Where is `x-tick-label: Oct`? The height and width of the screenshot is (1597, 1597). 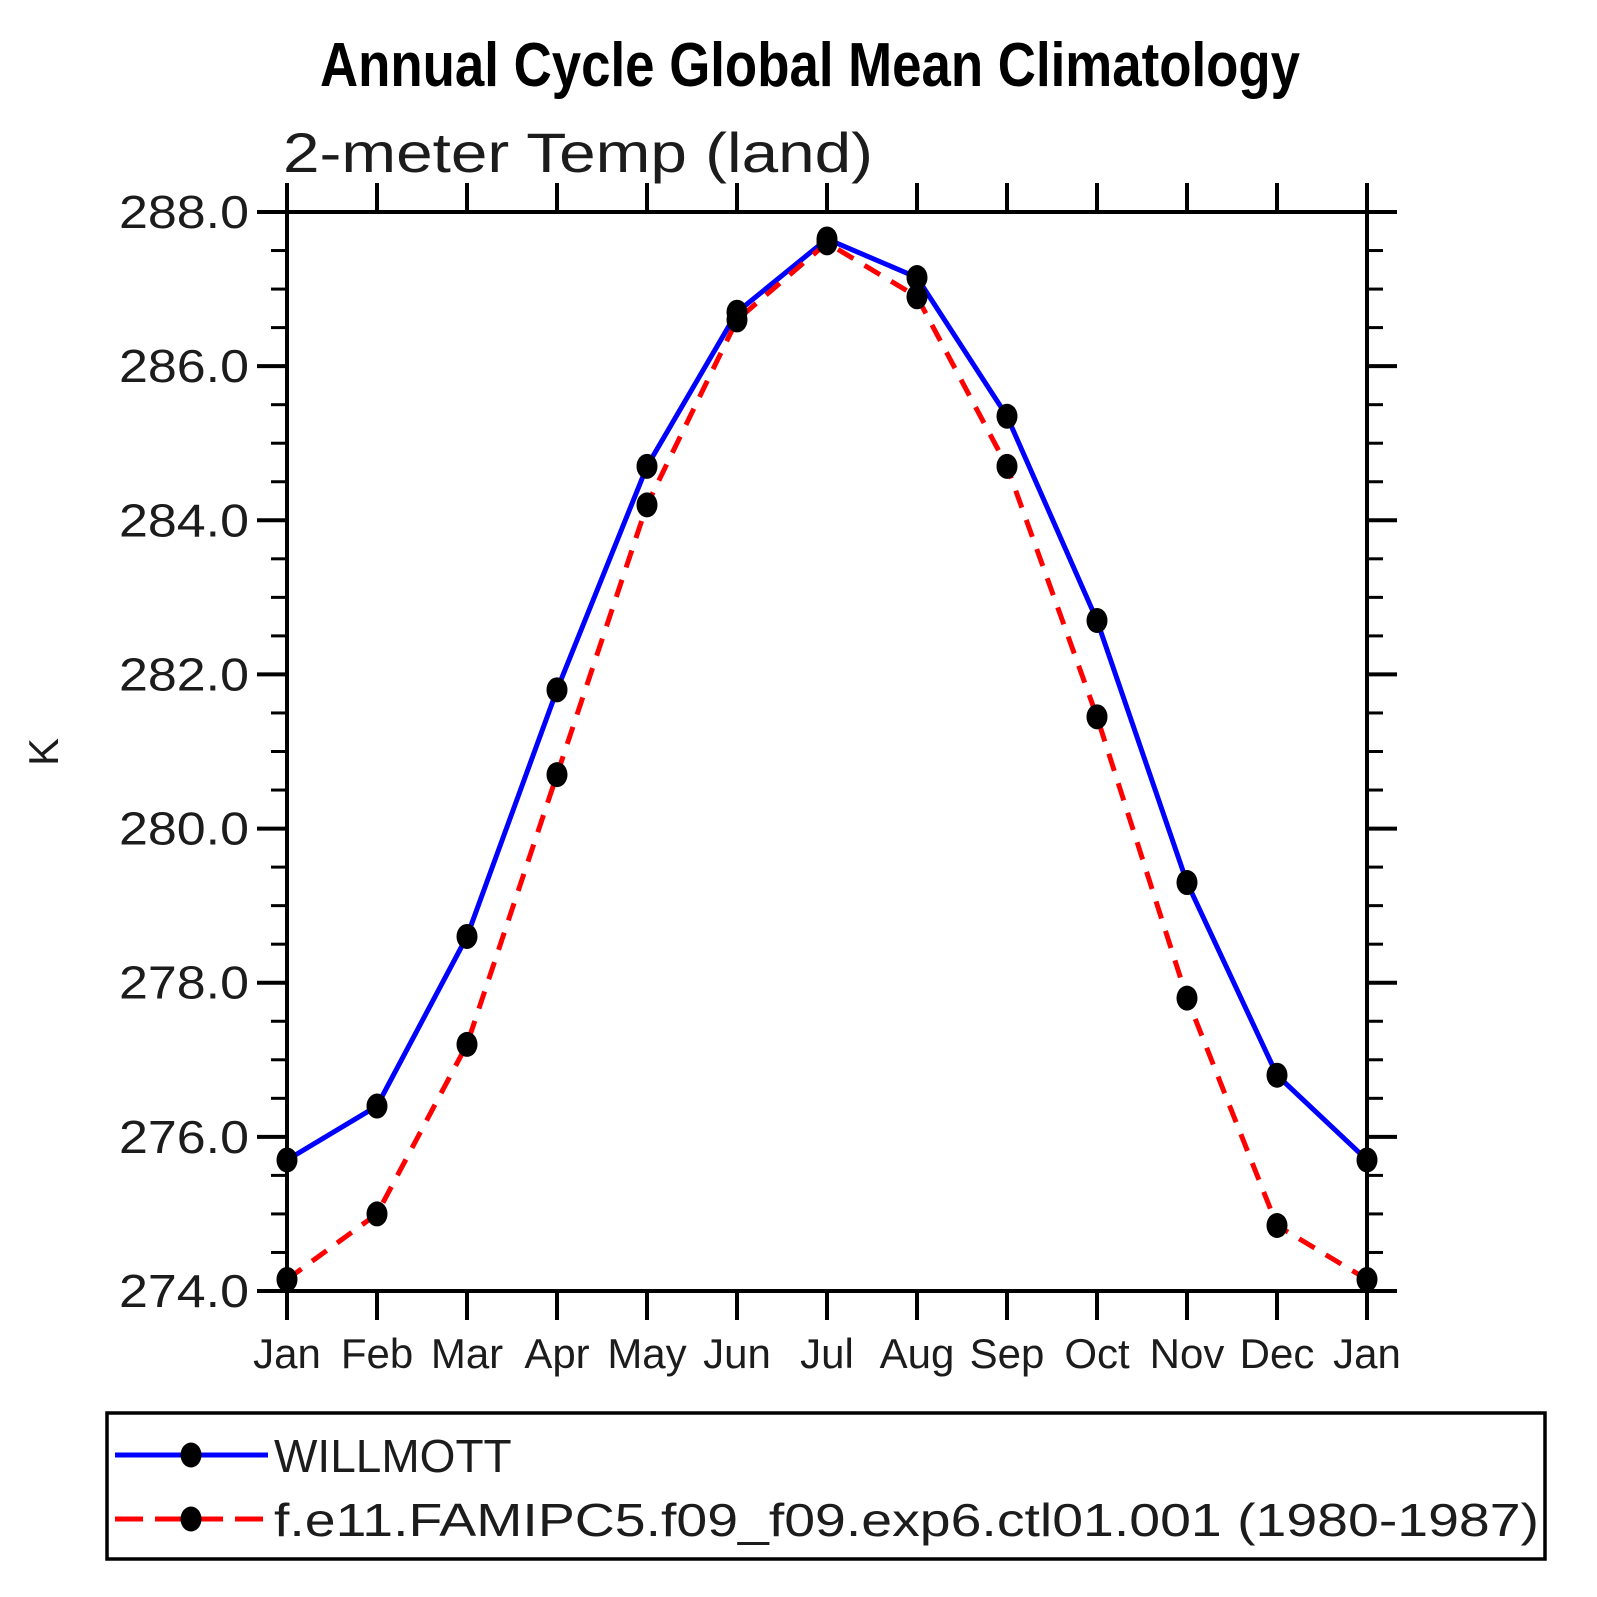
x-tick-label: Oct is located at coordinates (1097, 1353).